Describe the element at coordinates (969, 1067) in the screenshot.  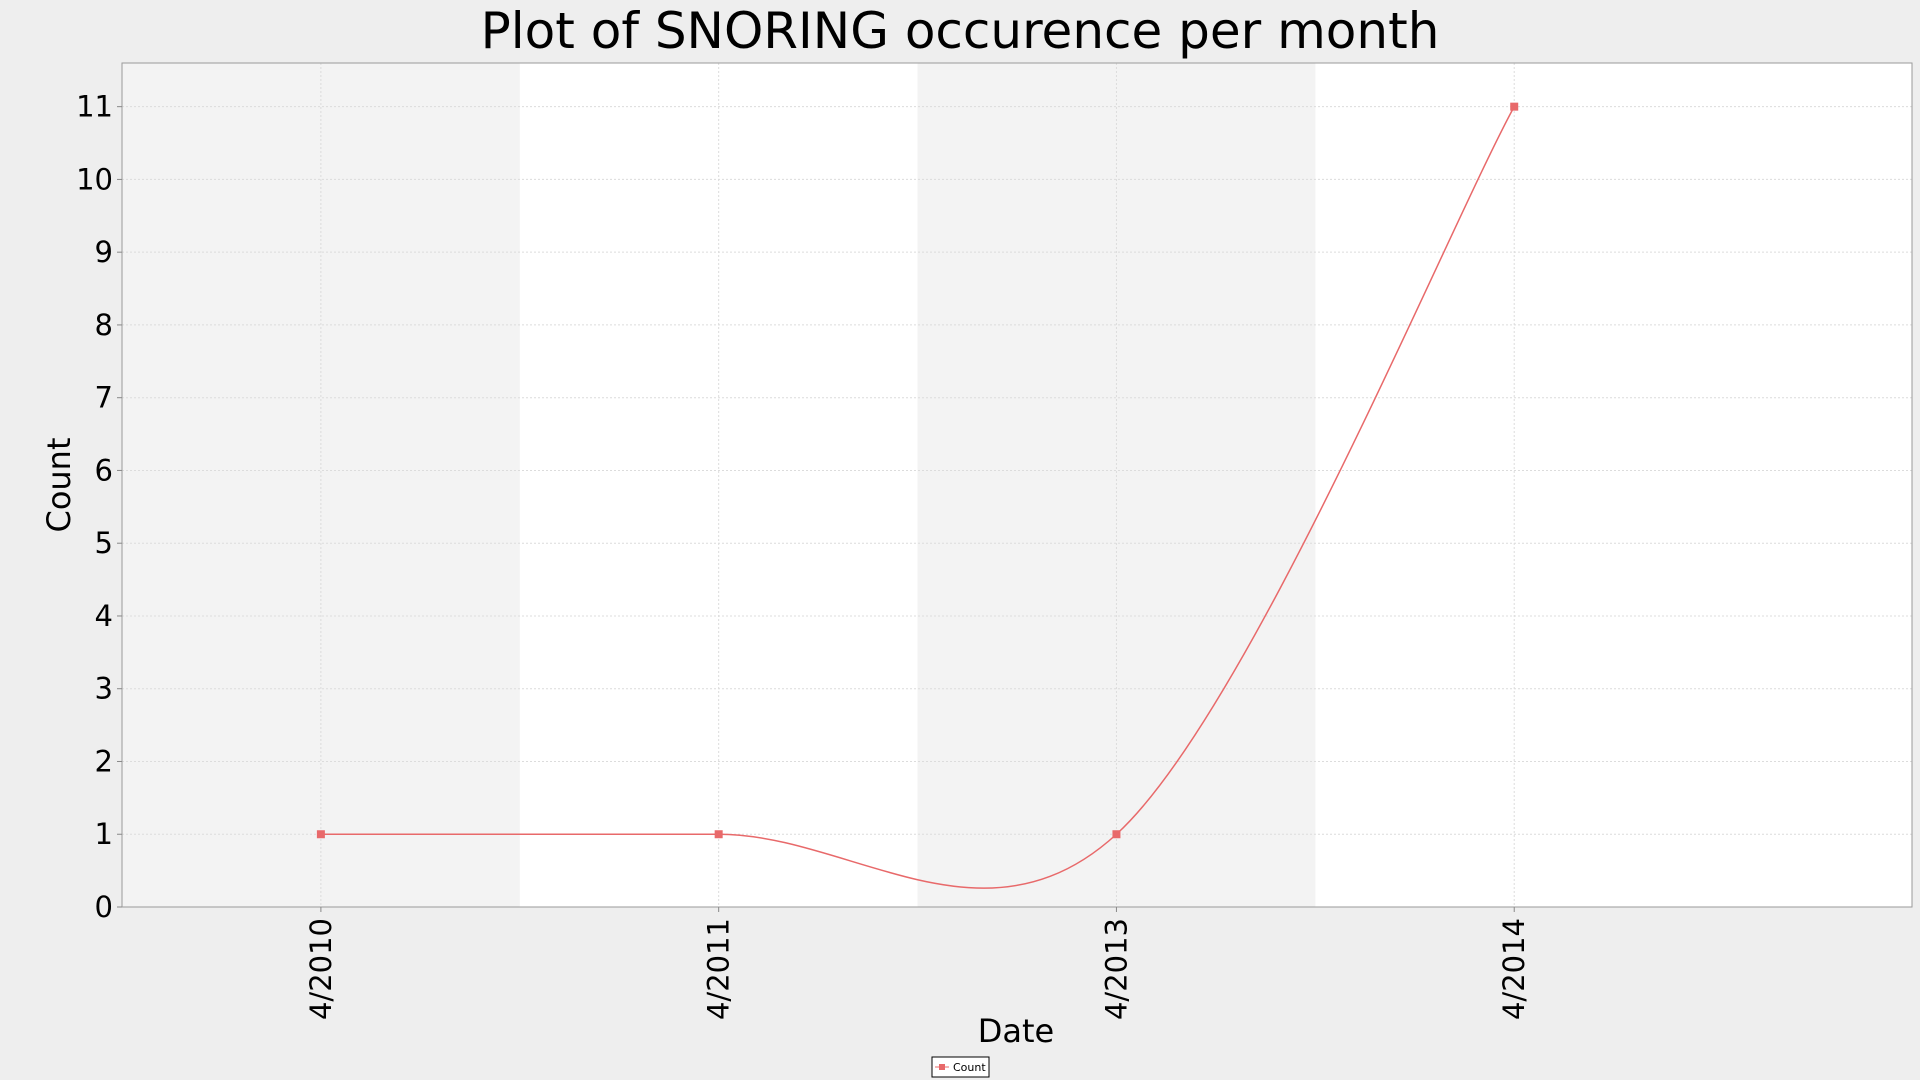
I see `legend-label: Count` at that location.